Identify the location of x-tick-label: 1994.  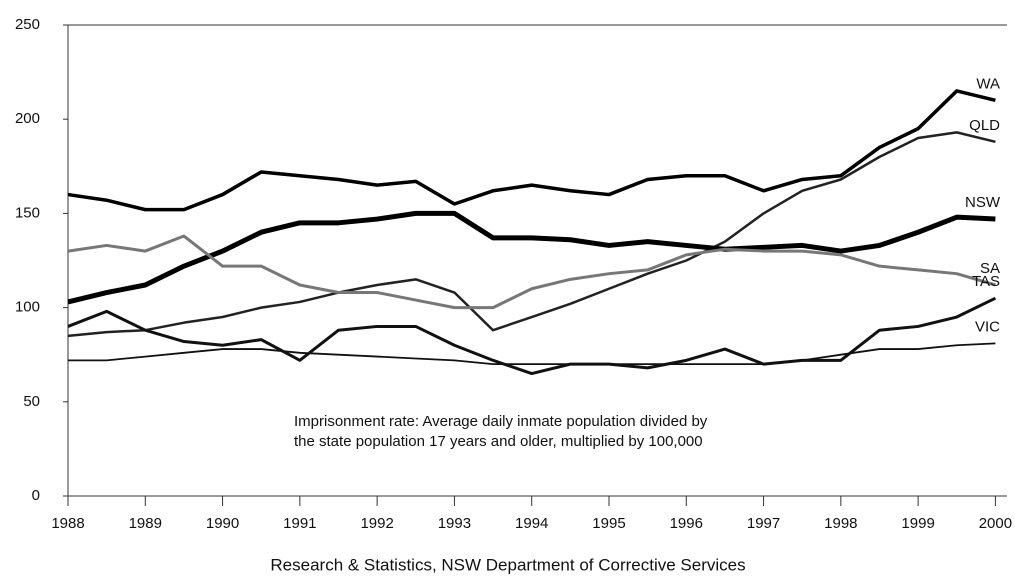
(531, 523).